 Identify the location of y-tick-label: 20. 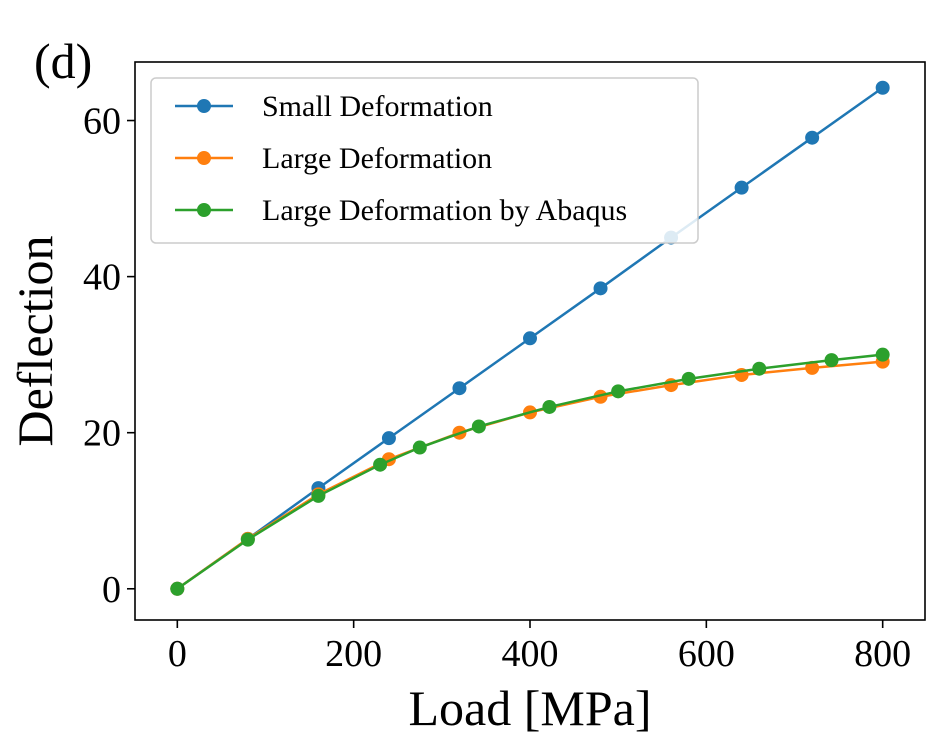
(102, 434).